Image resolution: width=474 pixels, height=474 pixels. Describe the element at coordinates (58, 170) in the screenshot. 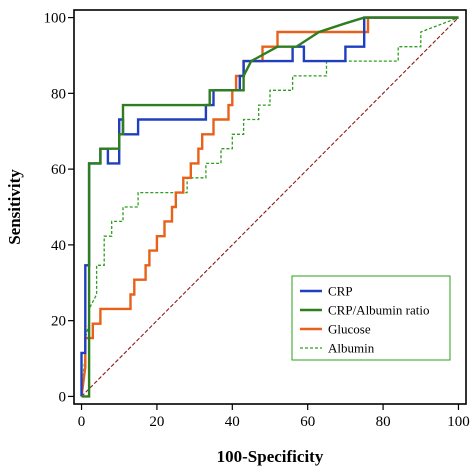

I see `y-tick-label: 60` at that location.